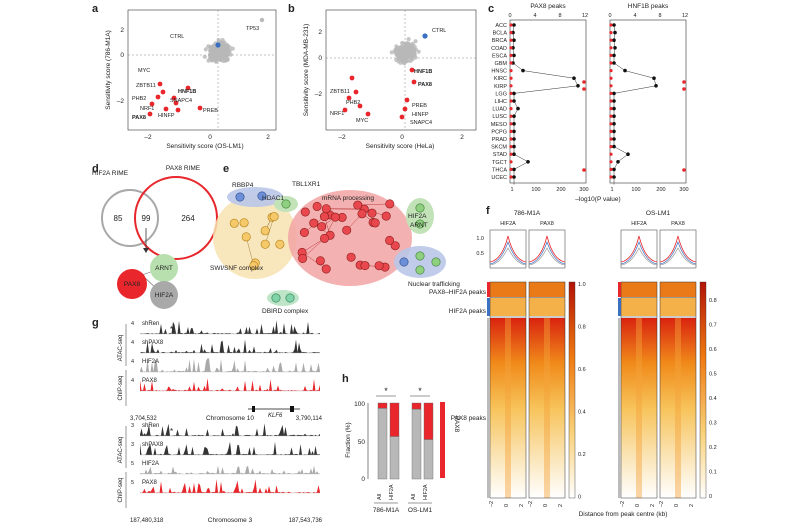 This screenshot has width=800, height=530. I want to click on profile-grey, so click(678, 256).